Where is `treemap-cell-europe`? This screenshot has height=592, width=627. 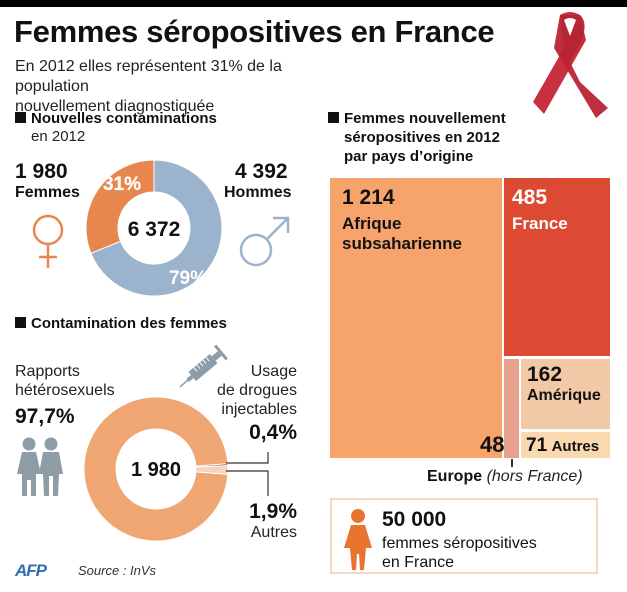
treemap-cell-europe is located at coordinates (511, 408).